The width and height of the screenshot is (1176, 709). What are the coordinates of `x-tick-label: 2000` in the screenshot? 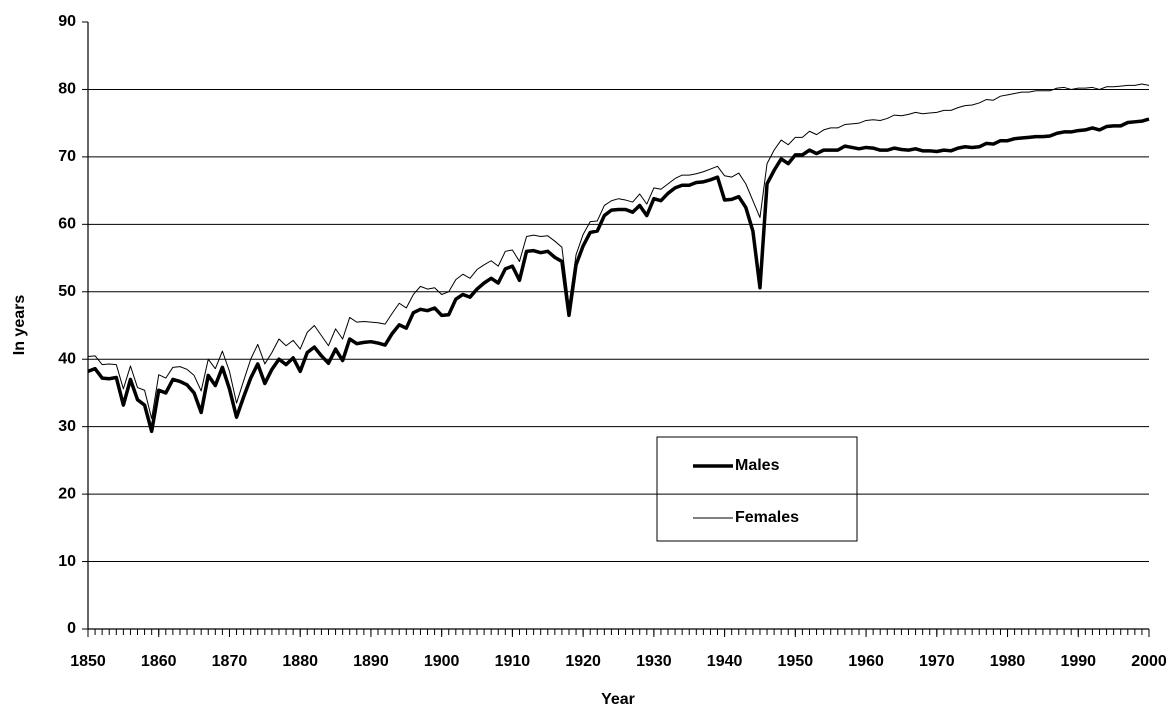 It's located at (1149, 661).